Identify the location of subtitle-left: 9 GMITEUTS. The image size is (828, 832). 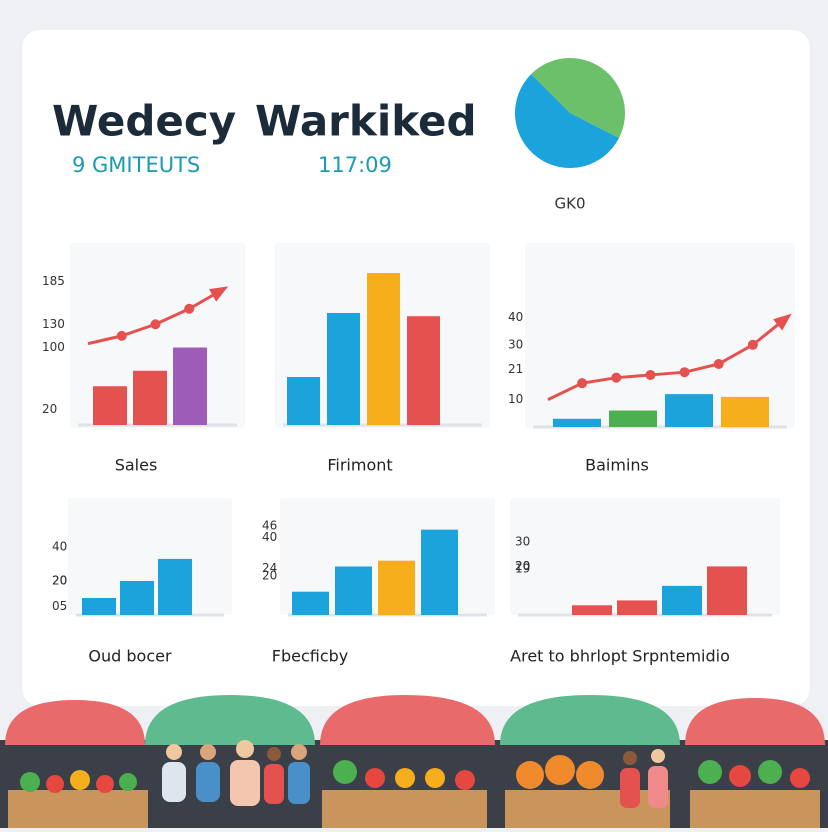
(136, 165).